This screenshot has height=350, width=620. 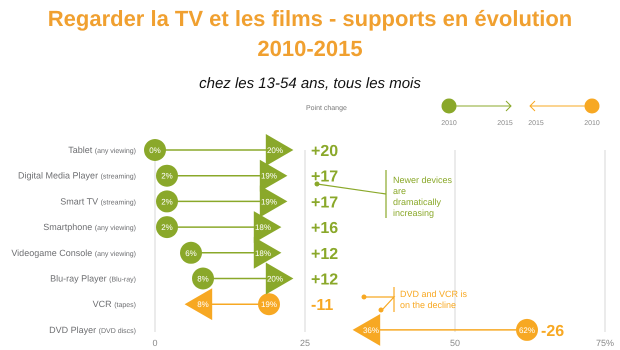 I want to click on x-tick-label: 75%, so click(x=605, y=343).